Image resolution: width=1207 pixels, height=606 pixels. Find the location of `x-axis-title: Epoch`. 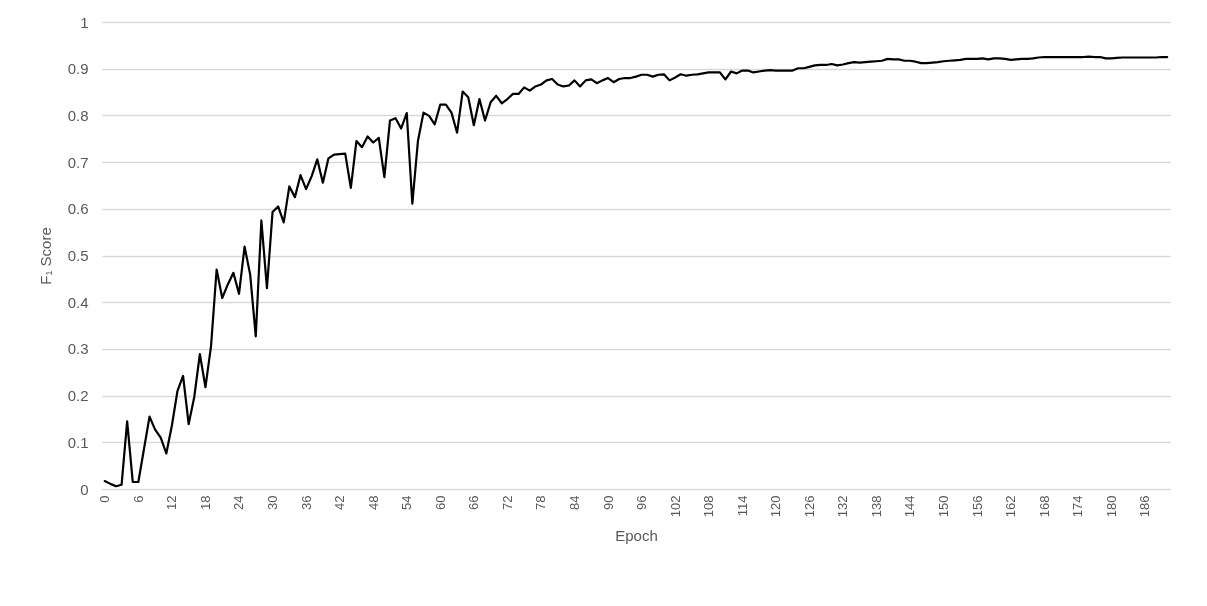

x-axis-title: Epoch is located at coordinates (636, 536).